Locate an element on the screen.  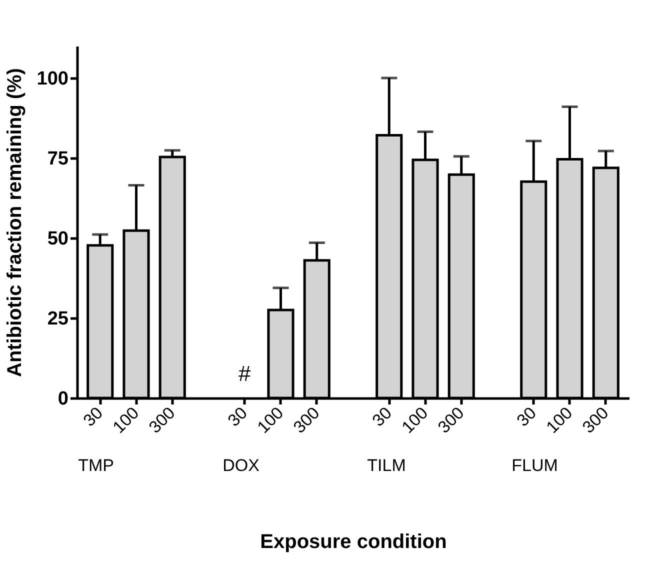
y-tick-label: 50 is located at coordinates (57, 239).